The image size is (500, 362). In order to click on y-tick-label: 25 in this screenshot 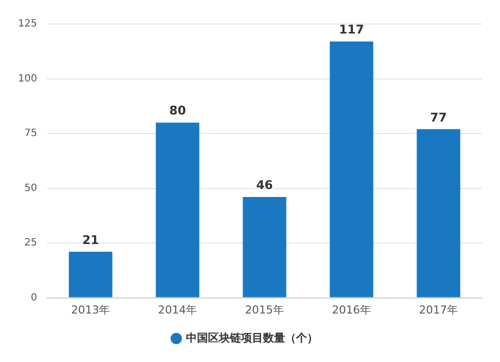, I will do `click(31, 243)`.